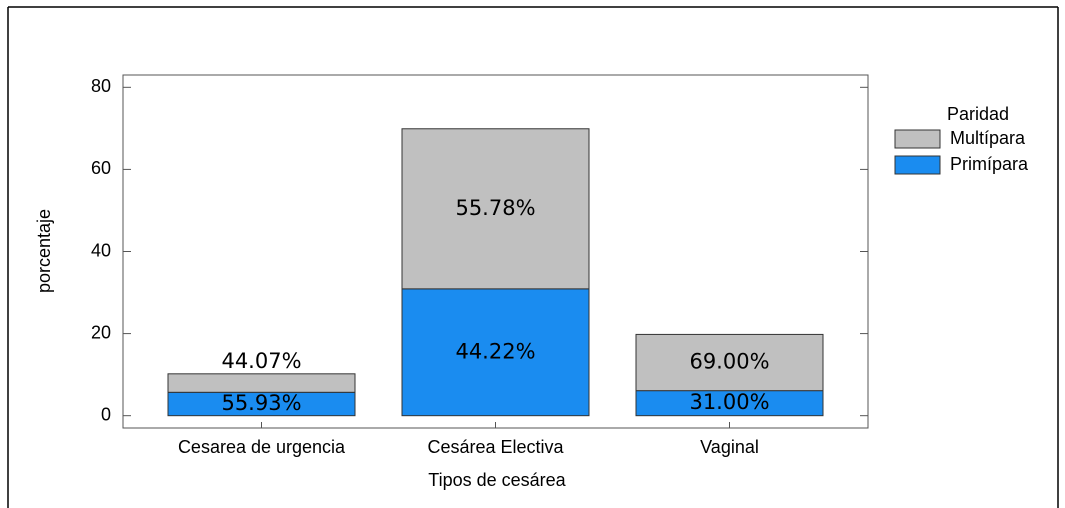 This screenshot has height=508, width=1065. I want to click on y-tick-label: 40, so click(101, 250).